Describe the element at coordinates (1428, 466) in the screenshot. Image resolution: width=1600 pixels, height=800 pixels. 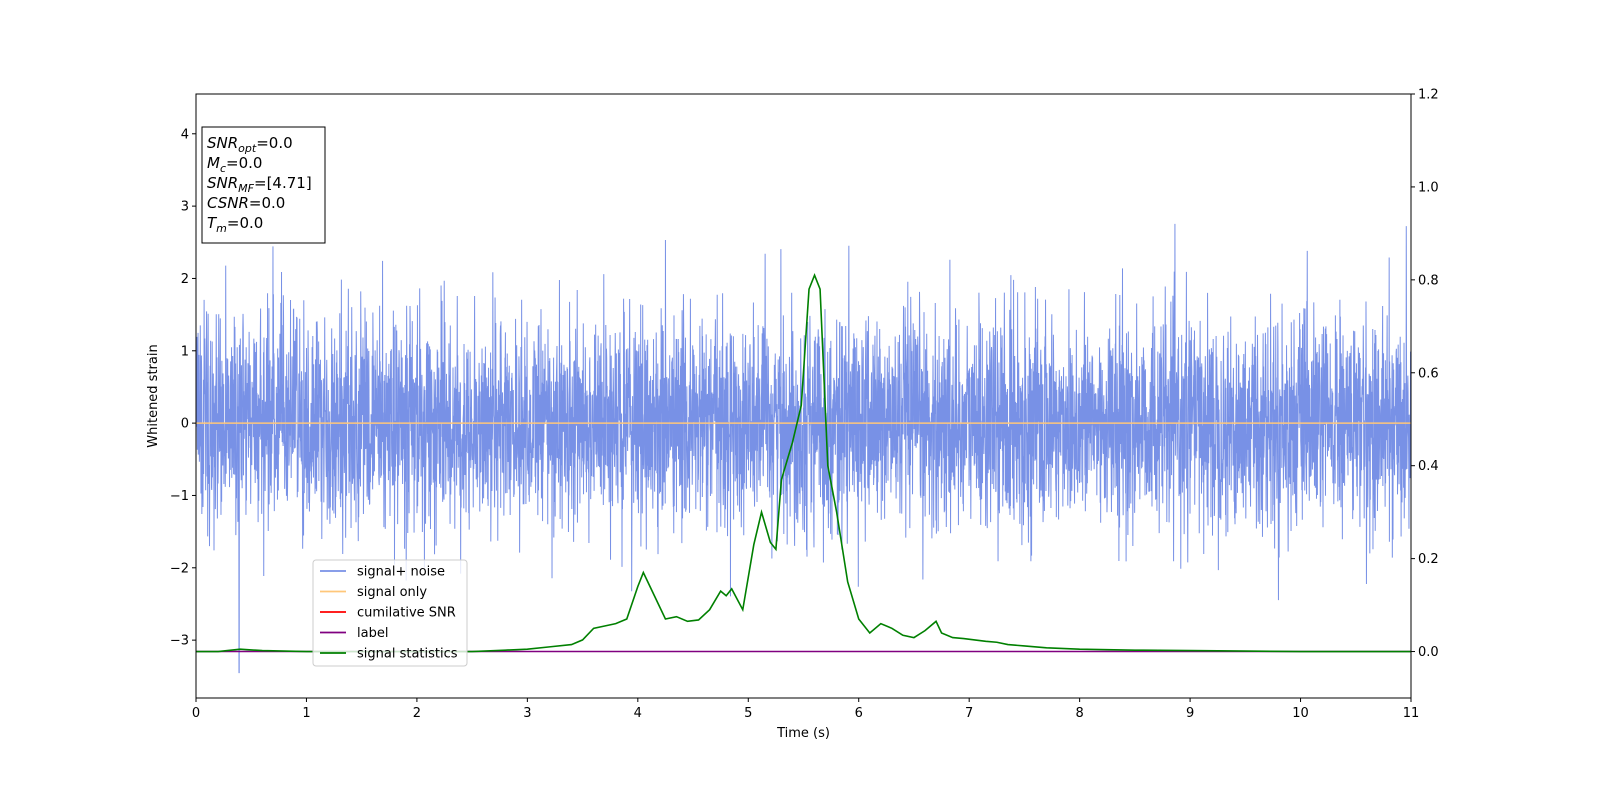
I see `y-right-tick-label: 0.4` at that location.